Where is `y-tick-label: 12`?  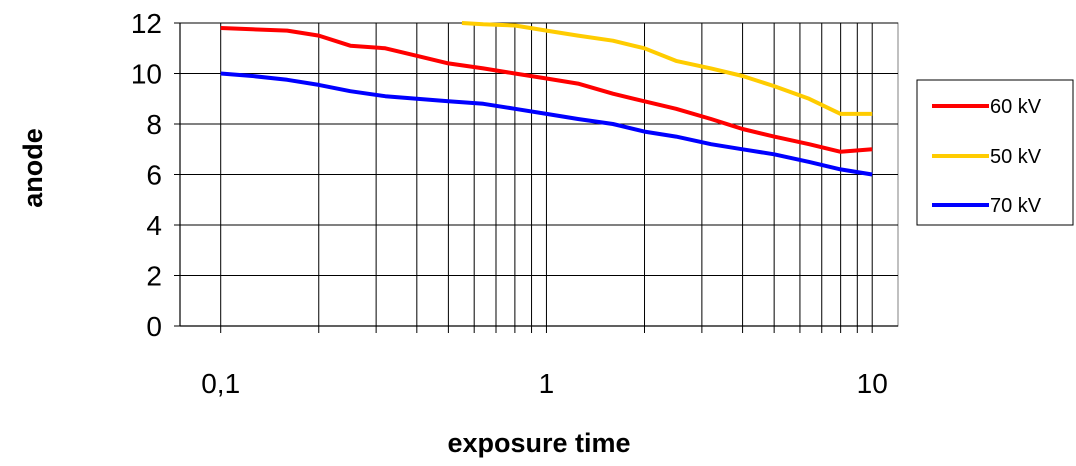
y-tick-label: 12 is located at coordinates (146, 23).